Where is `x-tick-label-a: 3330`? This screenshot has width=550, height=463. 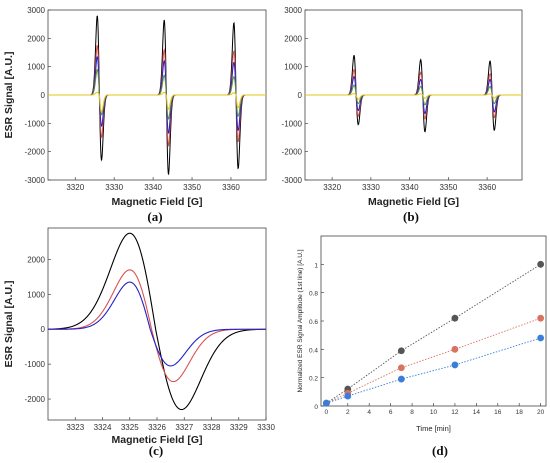 x-tick-label-a: 3330 is located at coordinates (114, 187).